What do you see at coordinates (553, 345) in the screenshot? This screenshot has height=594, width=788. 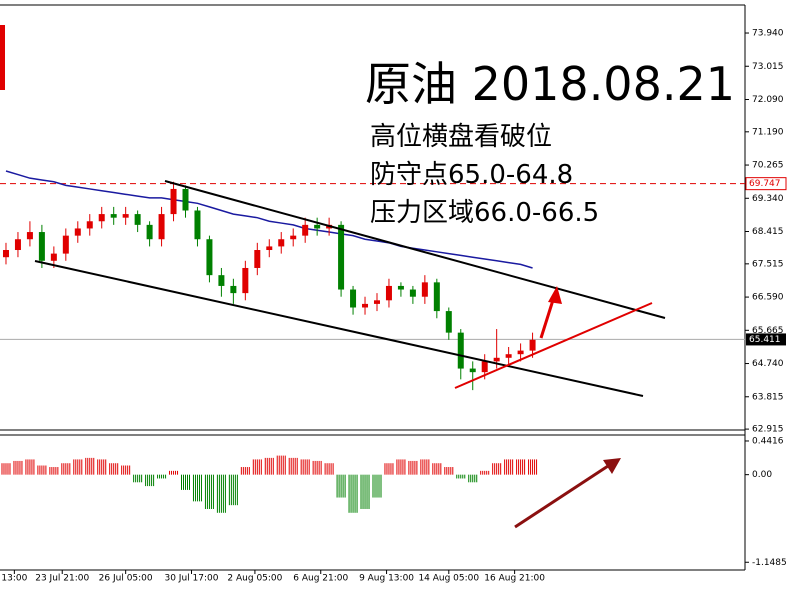 I see `support-line` at bounding box center [553, 345].